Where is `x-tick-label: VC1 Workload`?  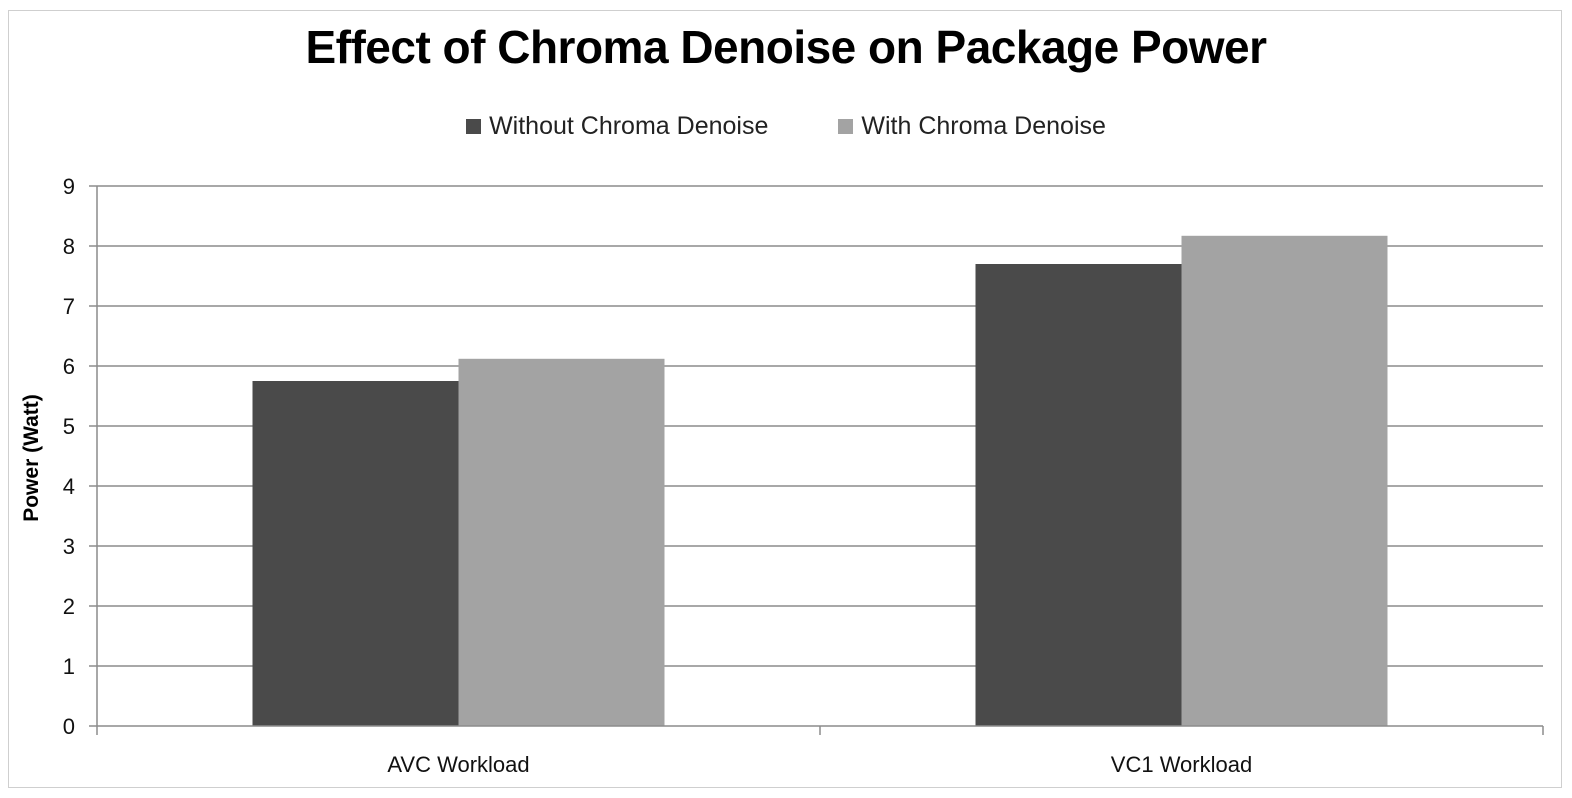 x-tick-label: VC1 Workload is located at coordinates (1181, 764).